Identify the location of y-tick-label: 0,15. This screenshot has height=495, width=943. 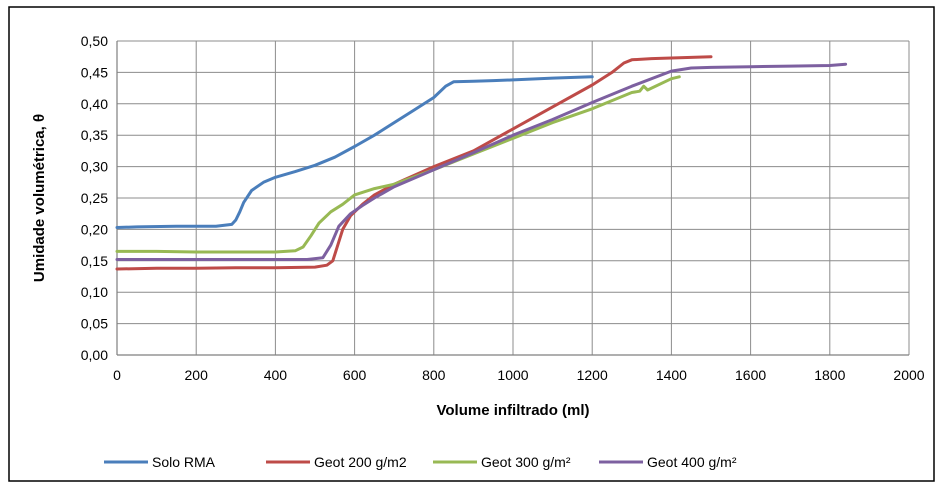
(94, 261).